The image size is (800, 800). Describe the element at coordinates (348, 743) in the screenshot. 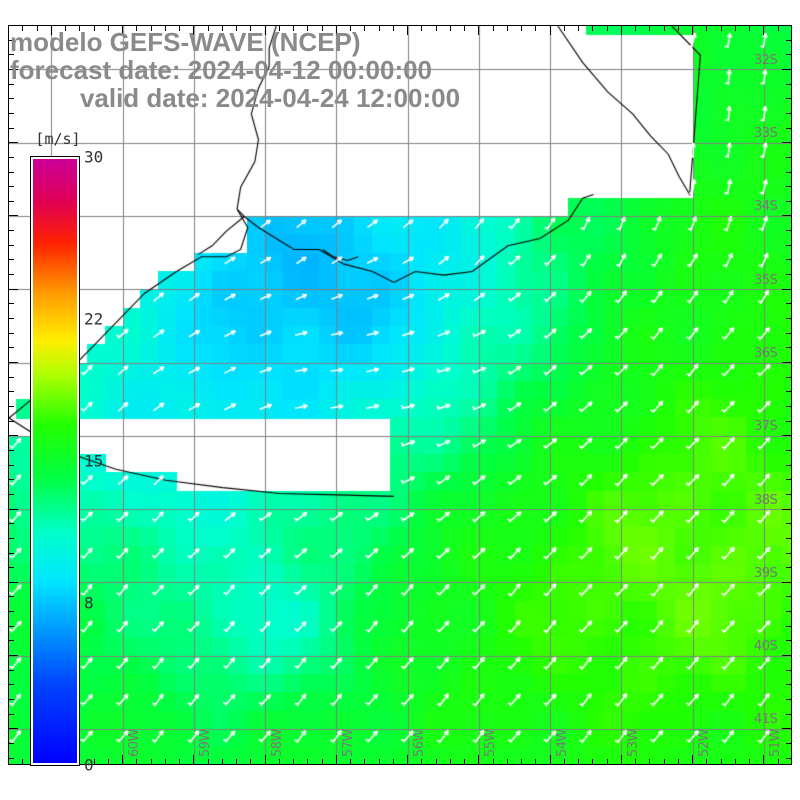

I see `lon-label-57W: 57W` at that location.